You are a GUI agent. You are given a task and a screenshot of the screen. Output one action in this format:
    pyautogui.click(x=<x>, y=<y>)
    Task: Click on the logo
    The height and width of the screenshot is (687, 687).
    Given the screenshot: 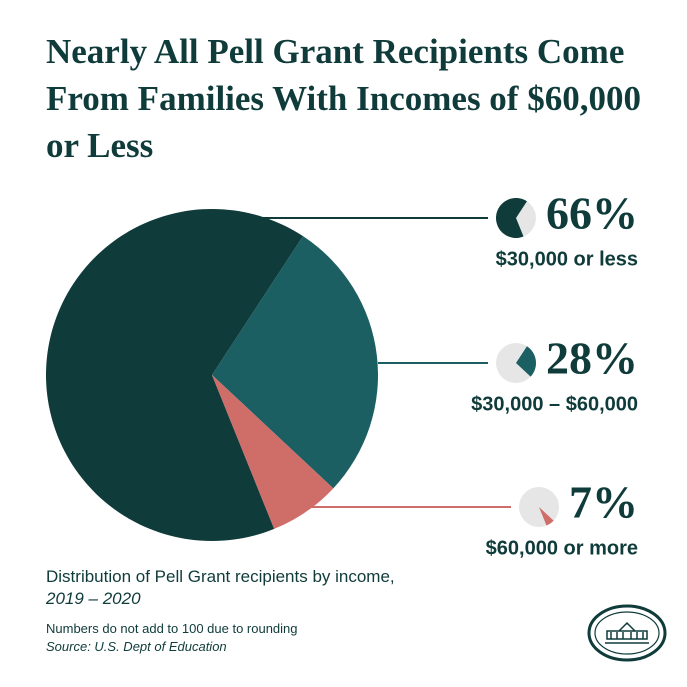 What is the action you would take?
    pyautogui.click(x=627, y=633)
    